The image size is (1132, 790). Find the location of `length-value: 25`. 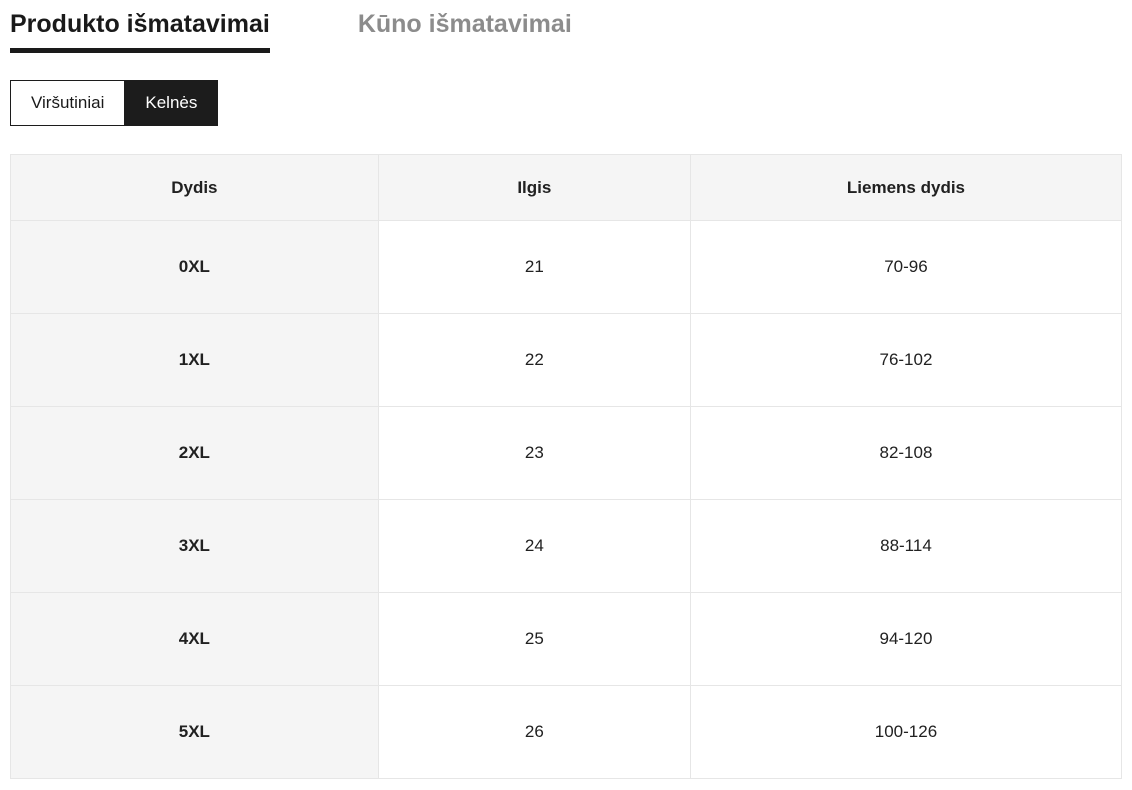

length-value: 25 is located at coordinates (534, 639).